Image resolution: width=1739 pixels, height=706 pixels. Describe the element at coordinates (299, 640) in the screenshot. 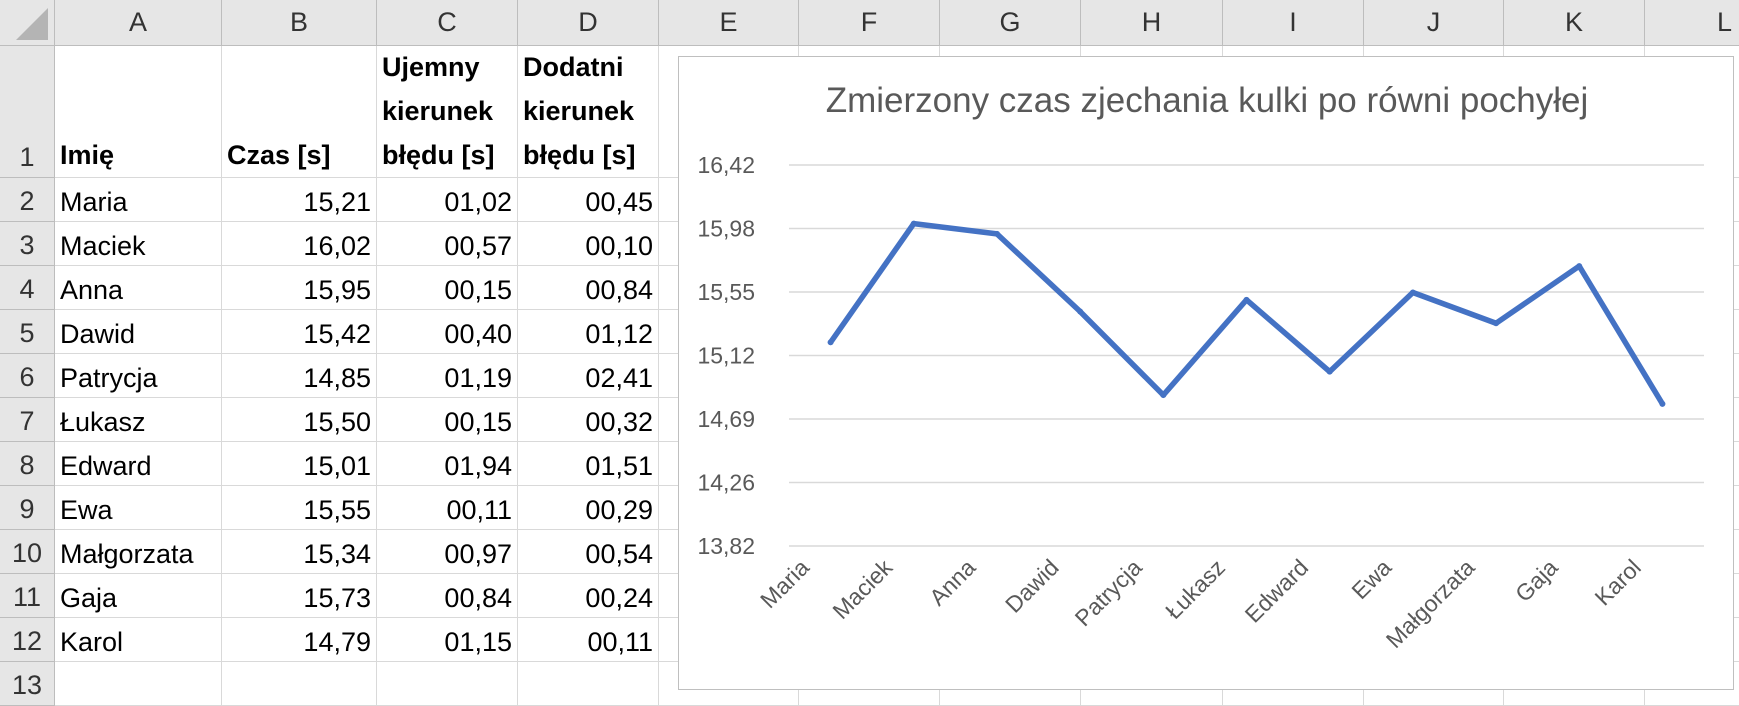

I see `time-cell: 14,79` at that location.